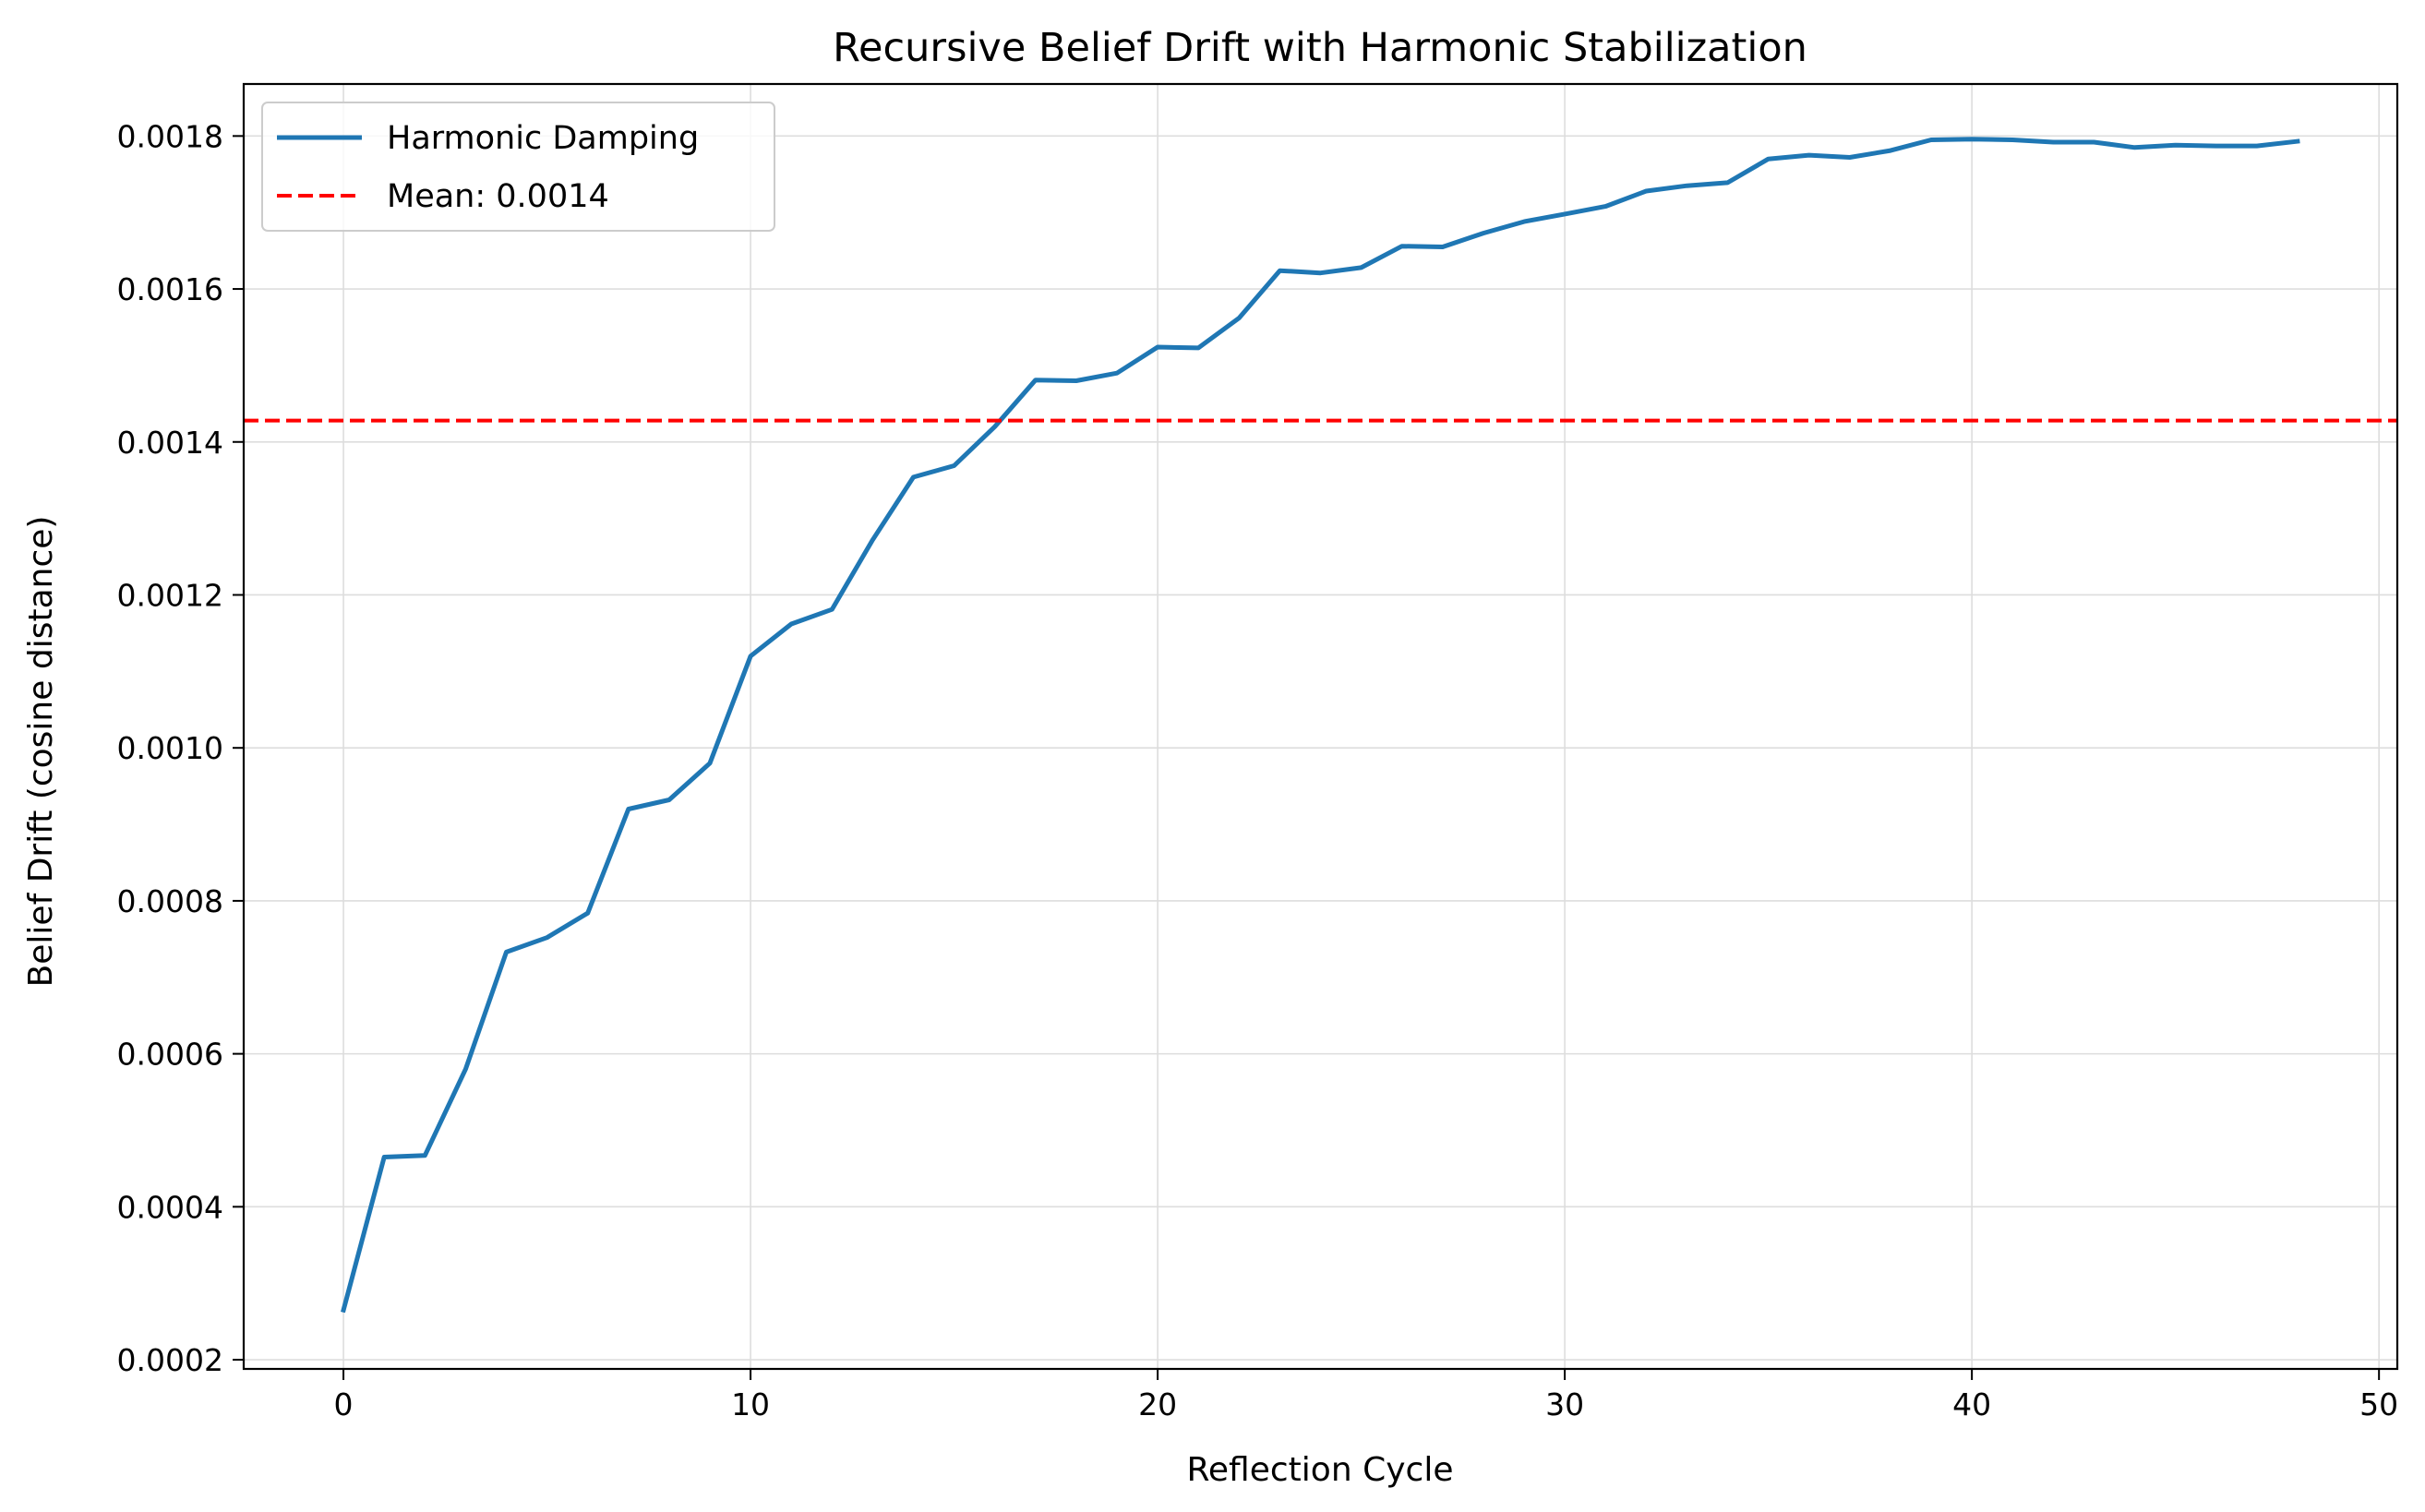  What do you see at coordinates (170, 443) in the screenshot?
I see `y-tick-label: 0.0014` at bounding box center [170, 443].